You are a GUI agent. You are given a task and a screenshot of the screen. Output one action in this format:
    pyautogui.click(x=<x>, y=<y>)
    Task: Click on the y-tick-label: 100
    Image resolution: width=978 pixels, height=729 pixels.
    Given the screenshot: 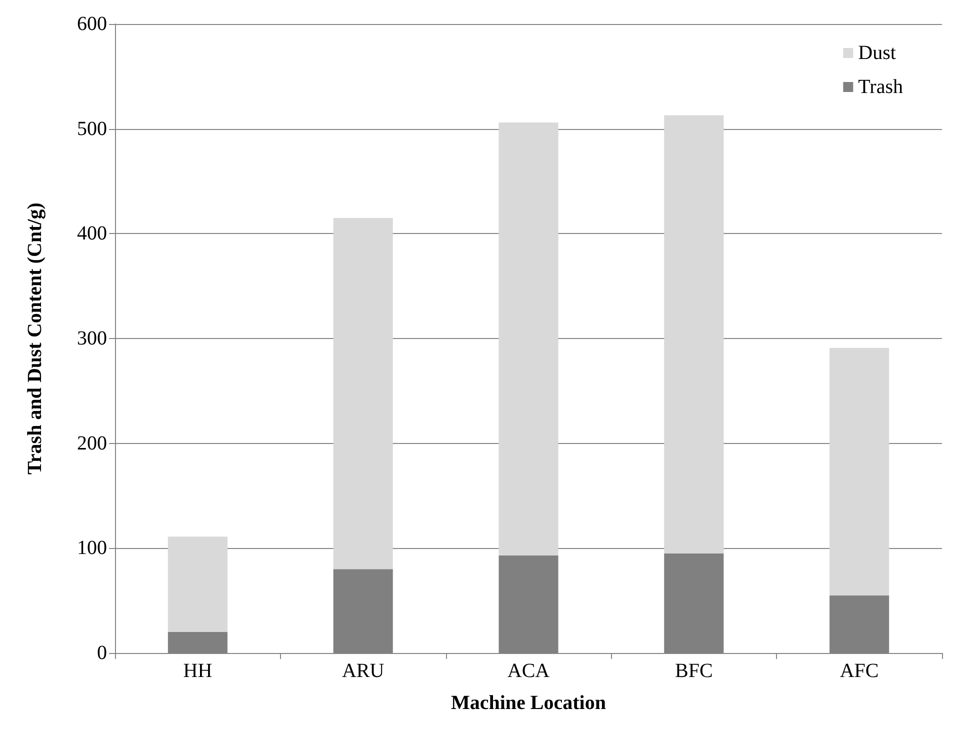 What is the action you would take?
    pyautogui.click(x=92, y=548)
    